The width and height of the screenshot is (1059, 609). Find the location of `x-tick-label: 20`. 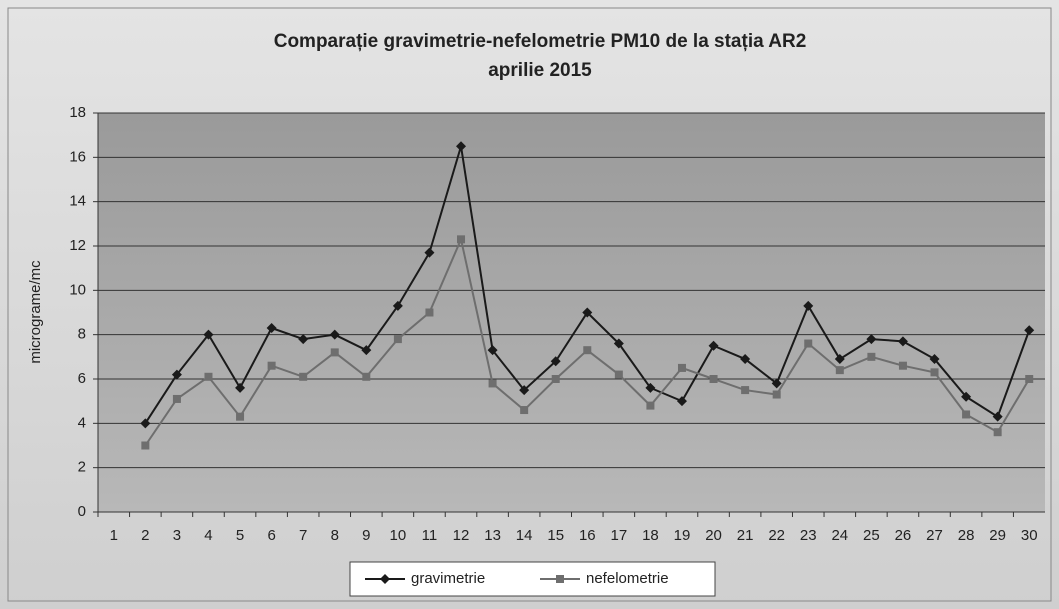

x-tick-label: 20 is located at coordinates (713, 535).